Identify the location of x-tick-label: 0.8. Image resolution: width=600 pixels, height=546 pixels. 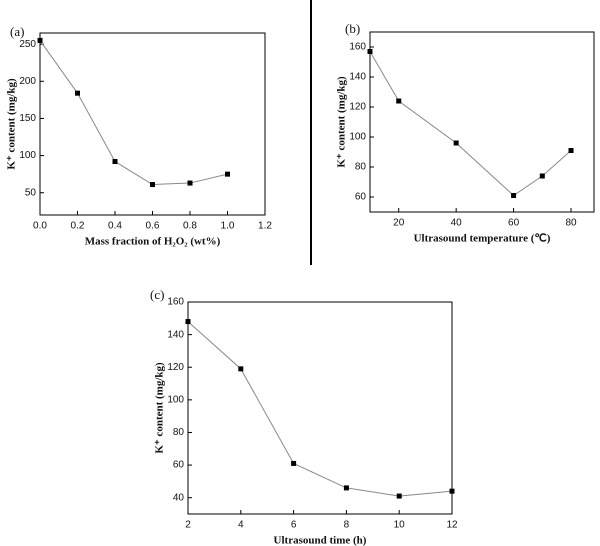
(190, 226).